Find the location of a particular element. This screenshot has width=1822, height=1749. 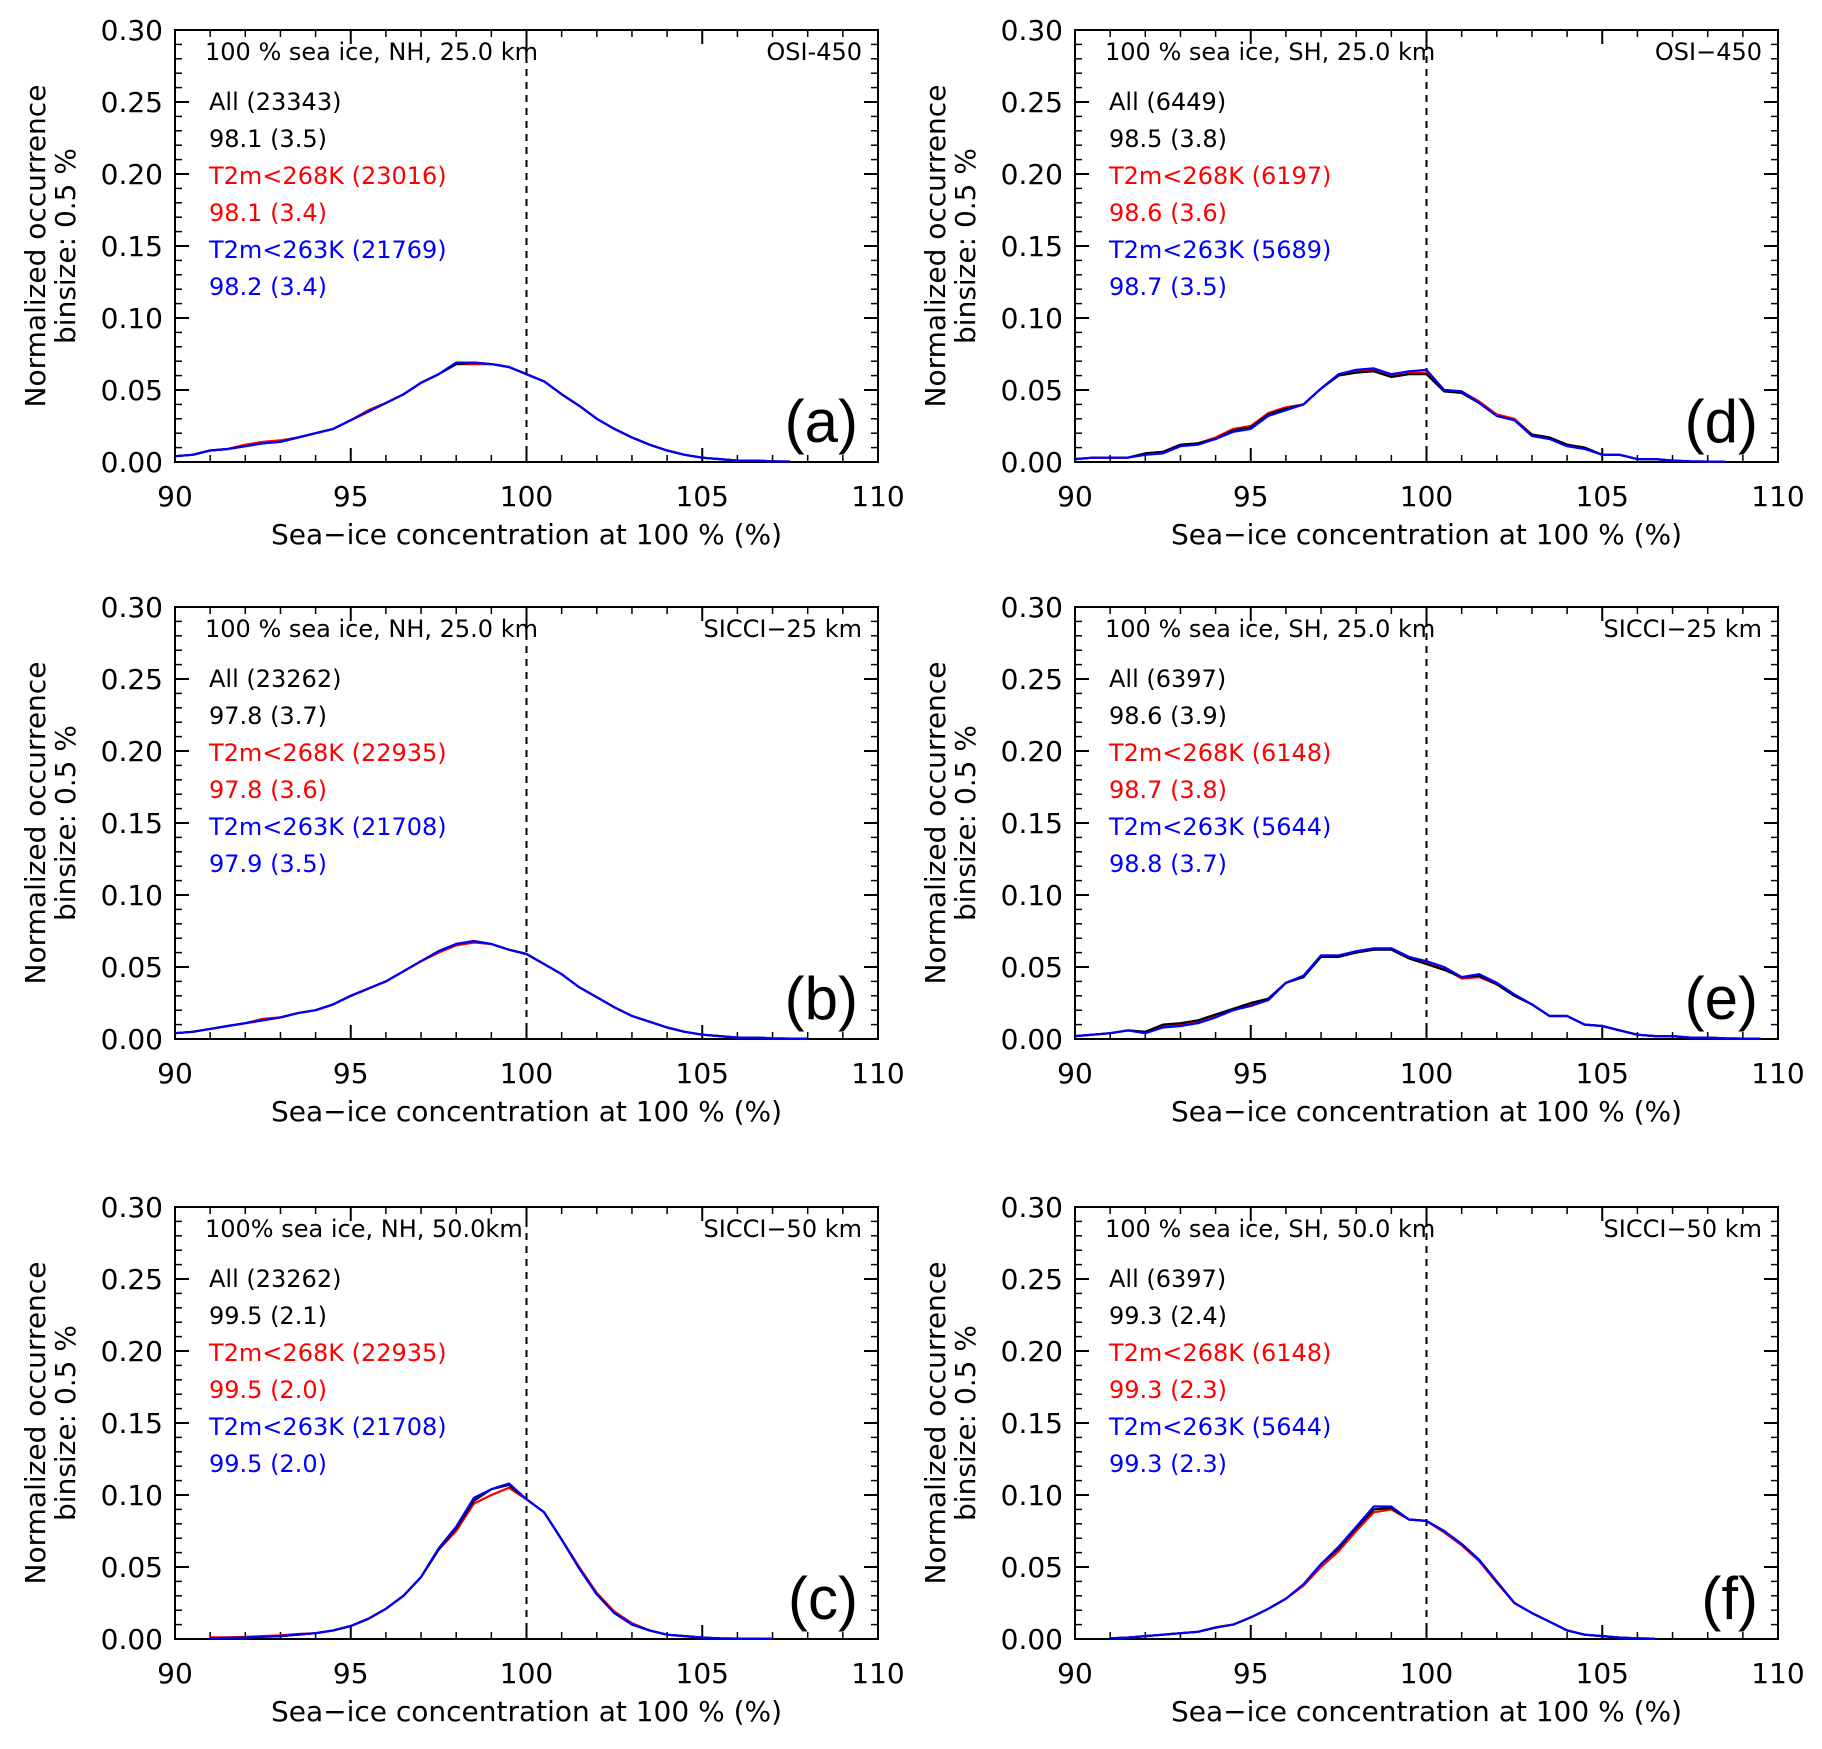

panel-title: 100 % sea ice, NH, 25.0 km is located at coordinates (371, 52).